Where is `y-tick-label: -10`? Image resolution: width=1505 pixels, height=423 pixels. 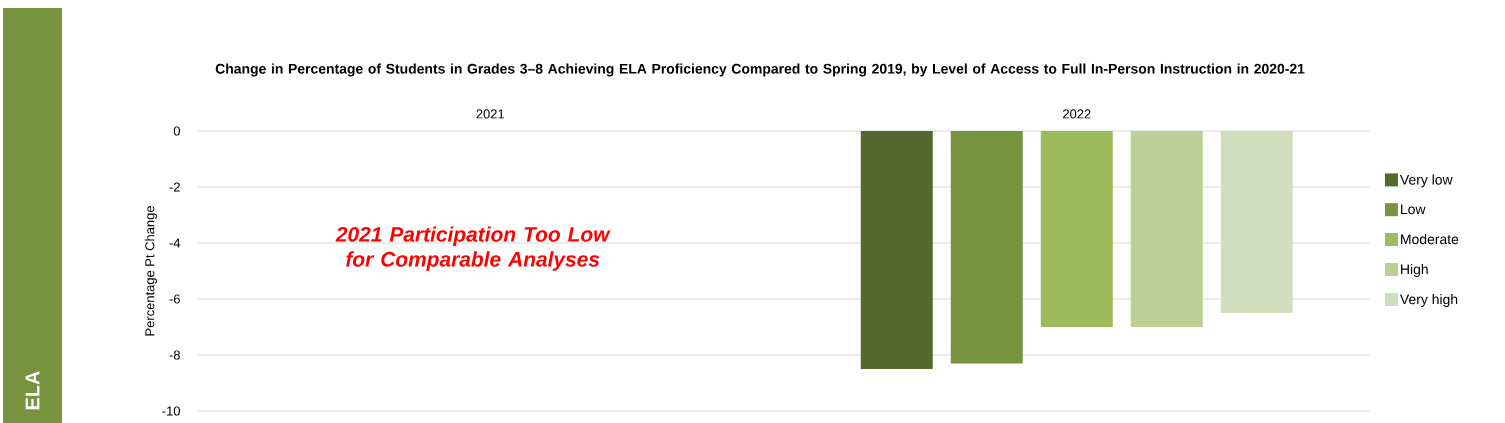 y-tick-label: -10 is located at coordinates (171, 411).